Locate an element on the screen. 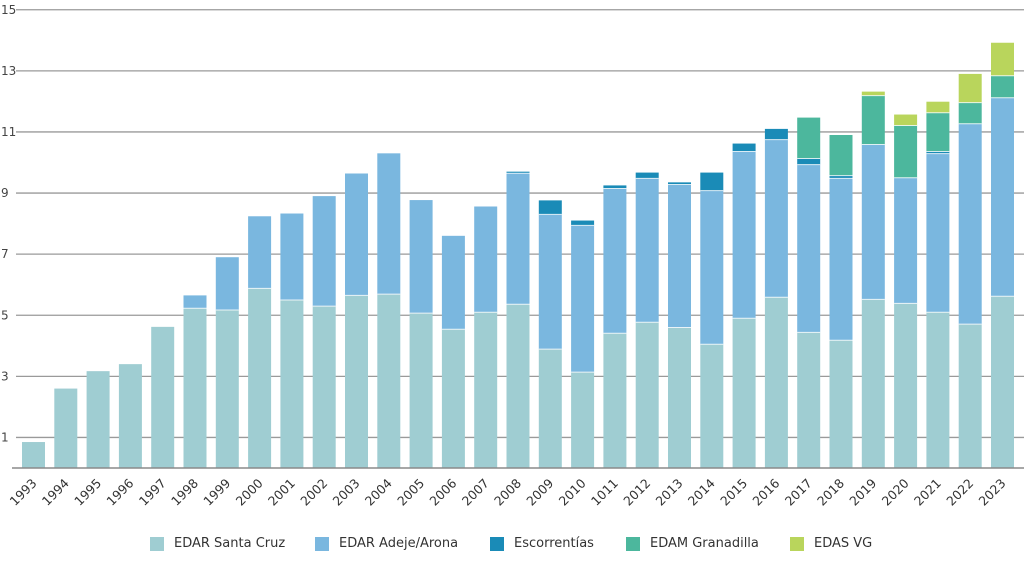  bar-segment-escorrent-as-2009 is located at coordinates (550, 207).